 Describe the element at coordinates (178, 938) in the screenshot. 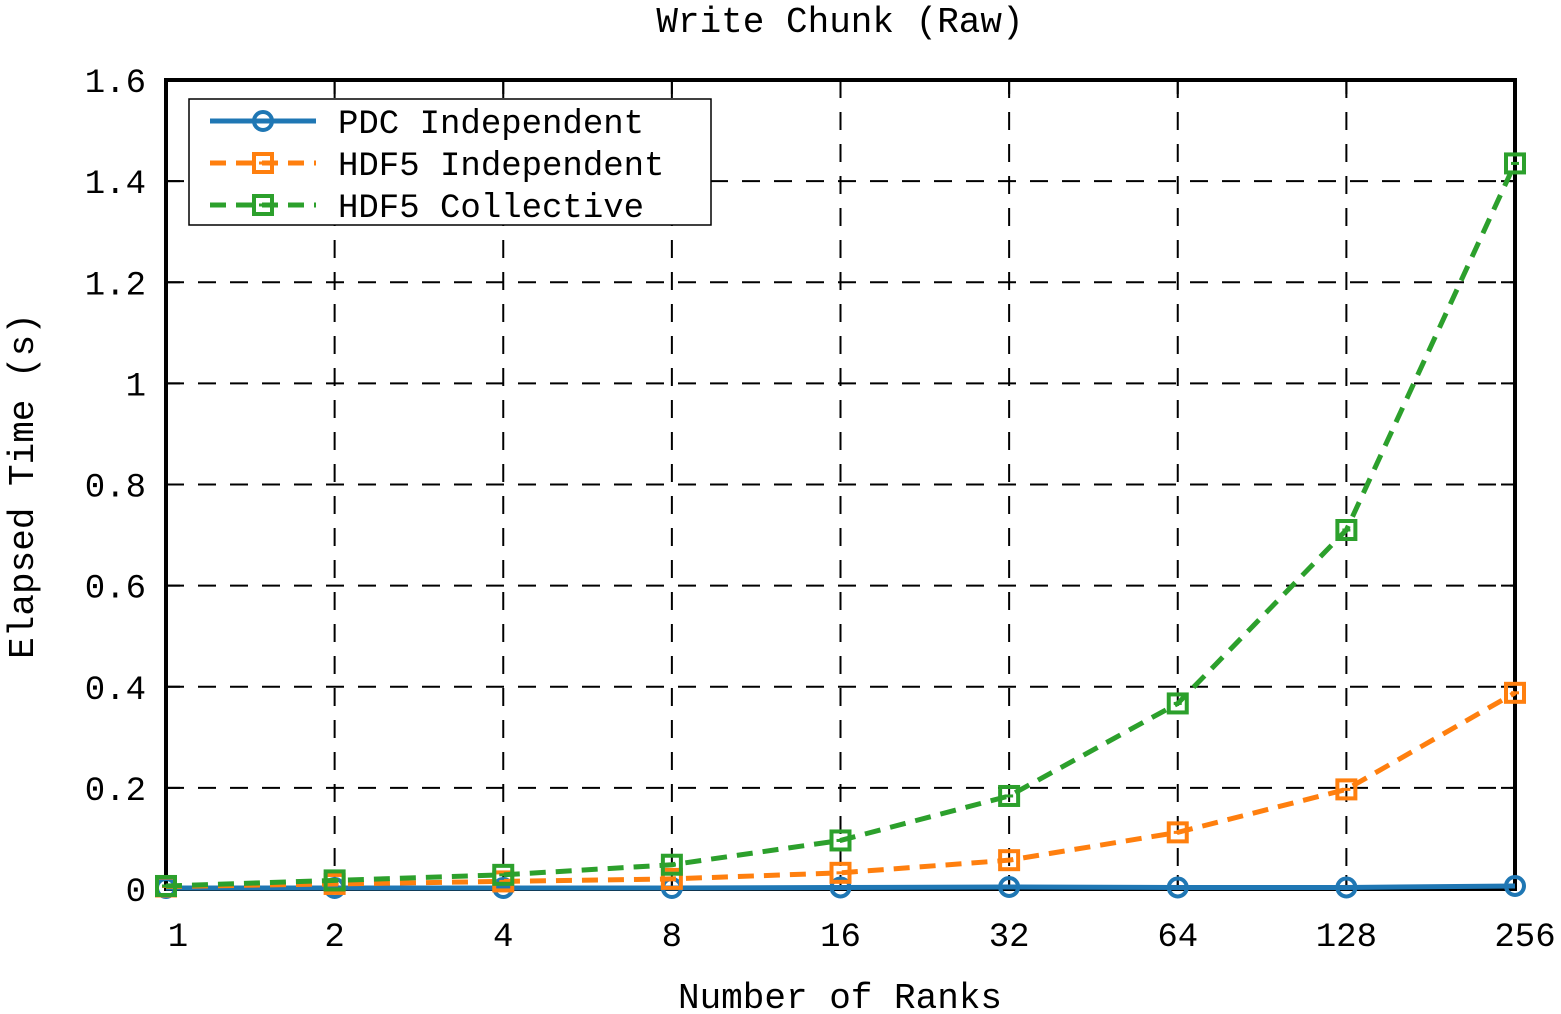

I see `x-tick-label: 1` at that location.